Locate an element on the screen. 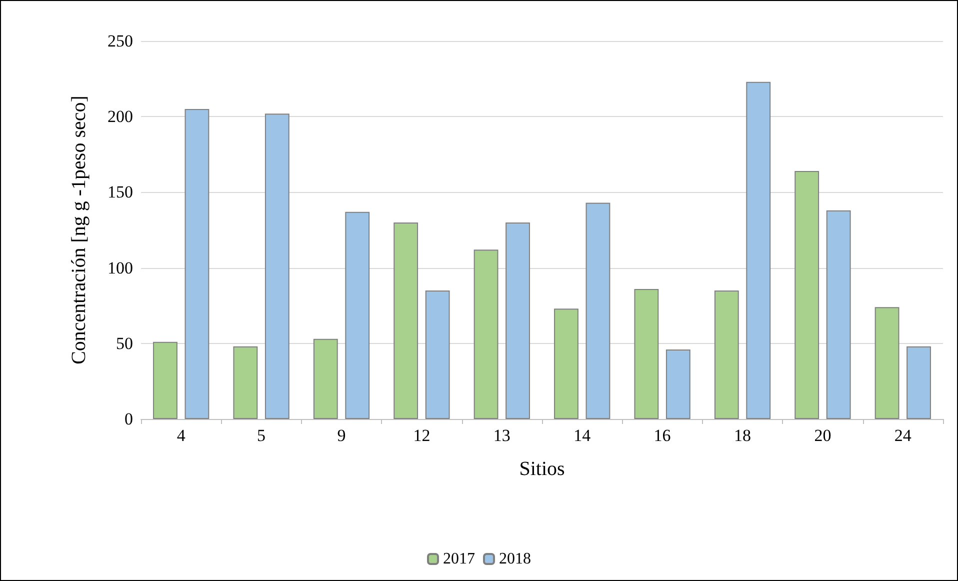  legend-label: 2017 is located at coordinates (459, 559).